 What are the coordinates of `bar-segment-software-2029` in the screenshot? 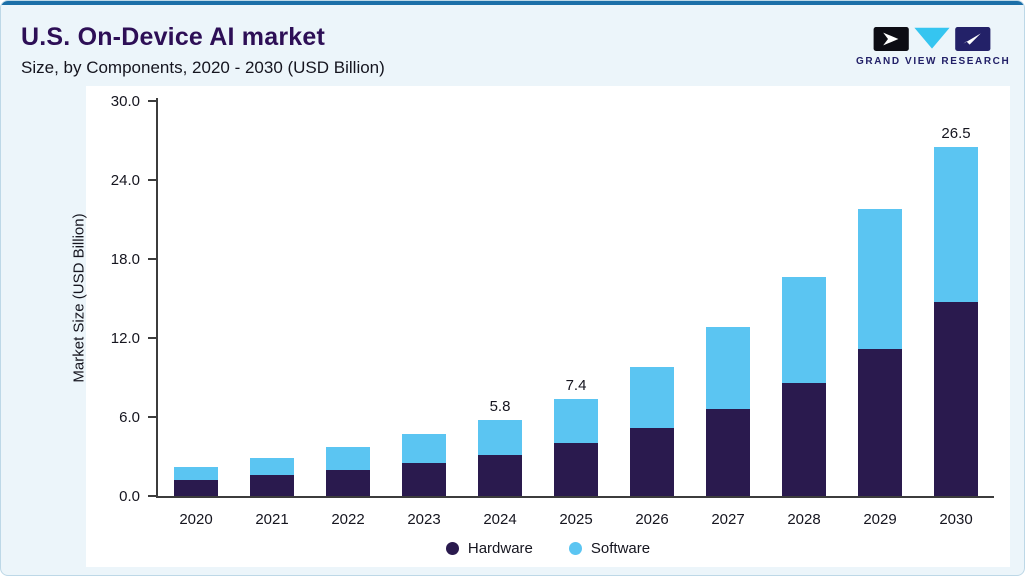 It's located at (880, 278).